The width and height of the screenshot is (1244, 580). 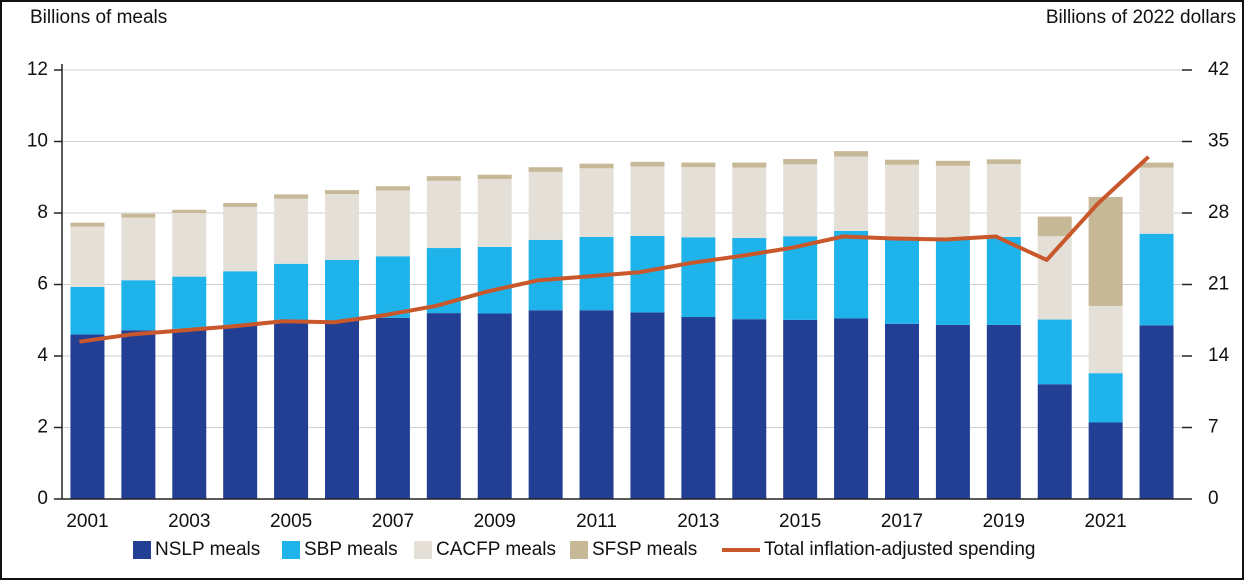 I want to click on x-tick-label: 2005, so click(x=291, y=521).